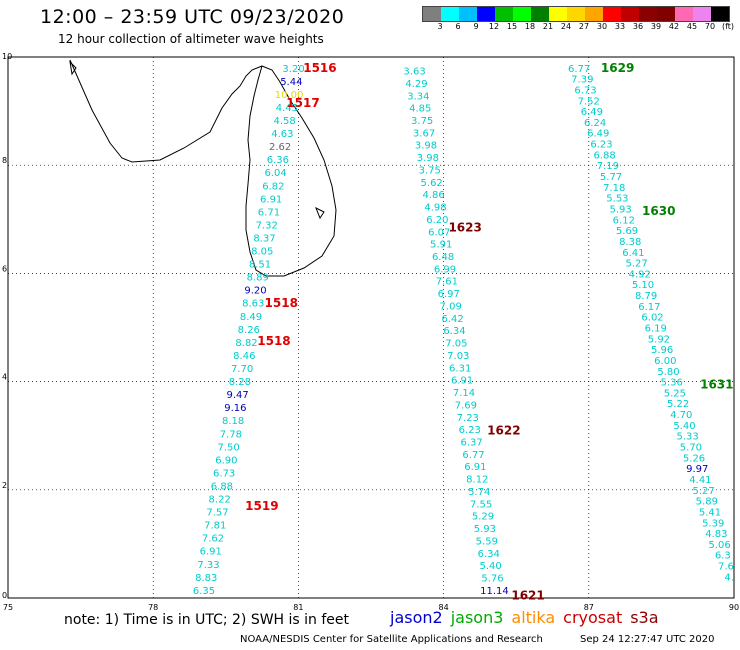 The width and height of the screenshot is (740, 650). Describe the element at coordinates (287, 108) in the screenshot. I see `wave-height-value: 4.43` at that location.